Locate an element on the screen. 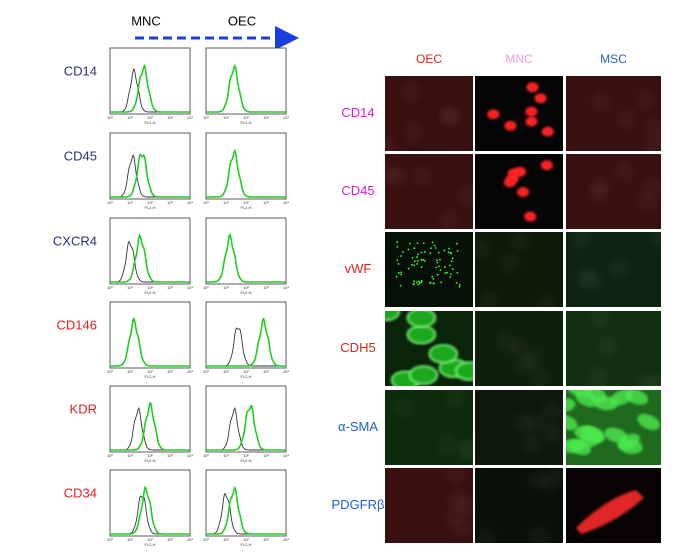 The height and width of the screenshot is (556, 683). row-label: CD45 is located at coordinates (357, 190).